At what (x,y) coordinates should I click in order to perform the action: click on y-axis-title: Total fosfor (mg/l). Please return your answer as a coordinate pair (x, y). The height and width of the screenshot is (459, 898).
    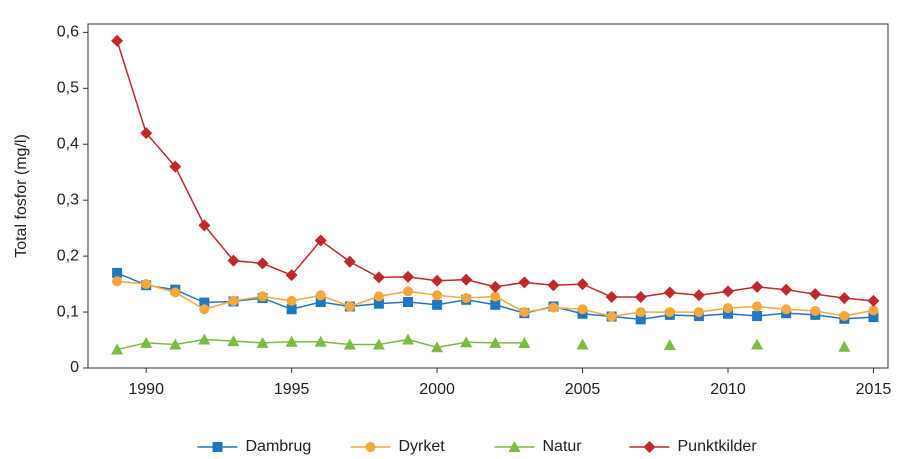
    Looking at the image, I should click on (21, 196).